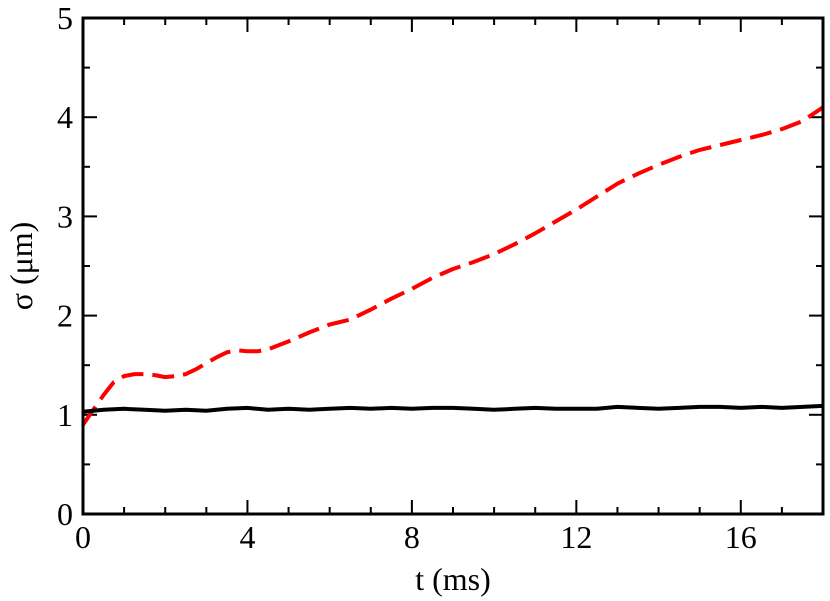 The width and height of the screenshot is (830, 601). I want to click on y-tick-label: 4, so click(65, 117).